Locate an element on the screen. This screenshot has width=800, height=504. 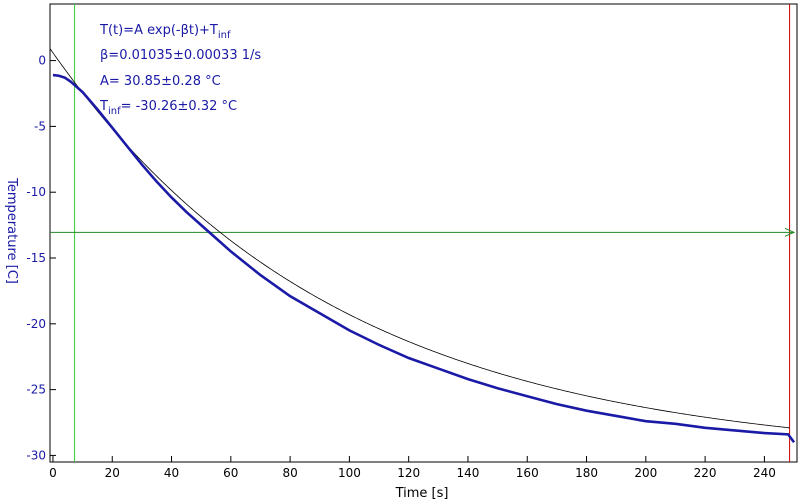
fit-tinf-label: Tinf= -30.26±0.32 °C is located at coordinates (168, 108).